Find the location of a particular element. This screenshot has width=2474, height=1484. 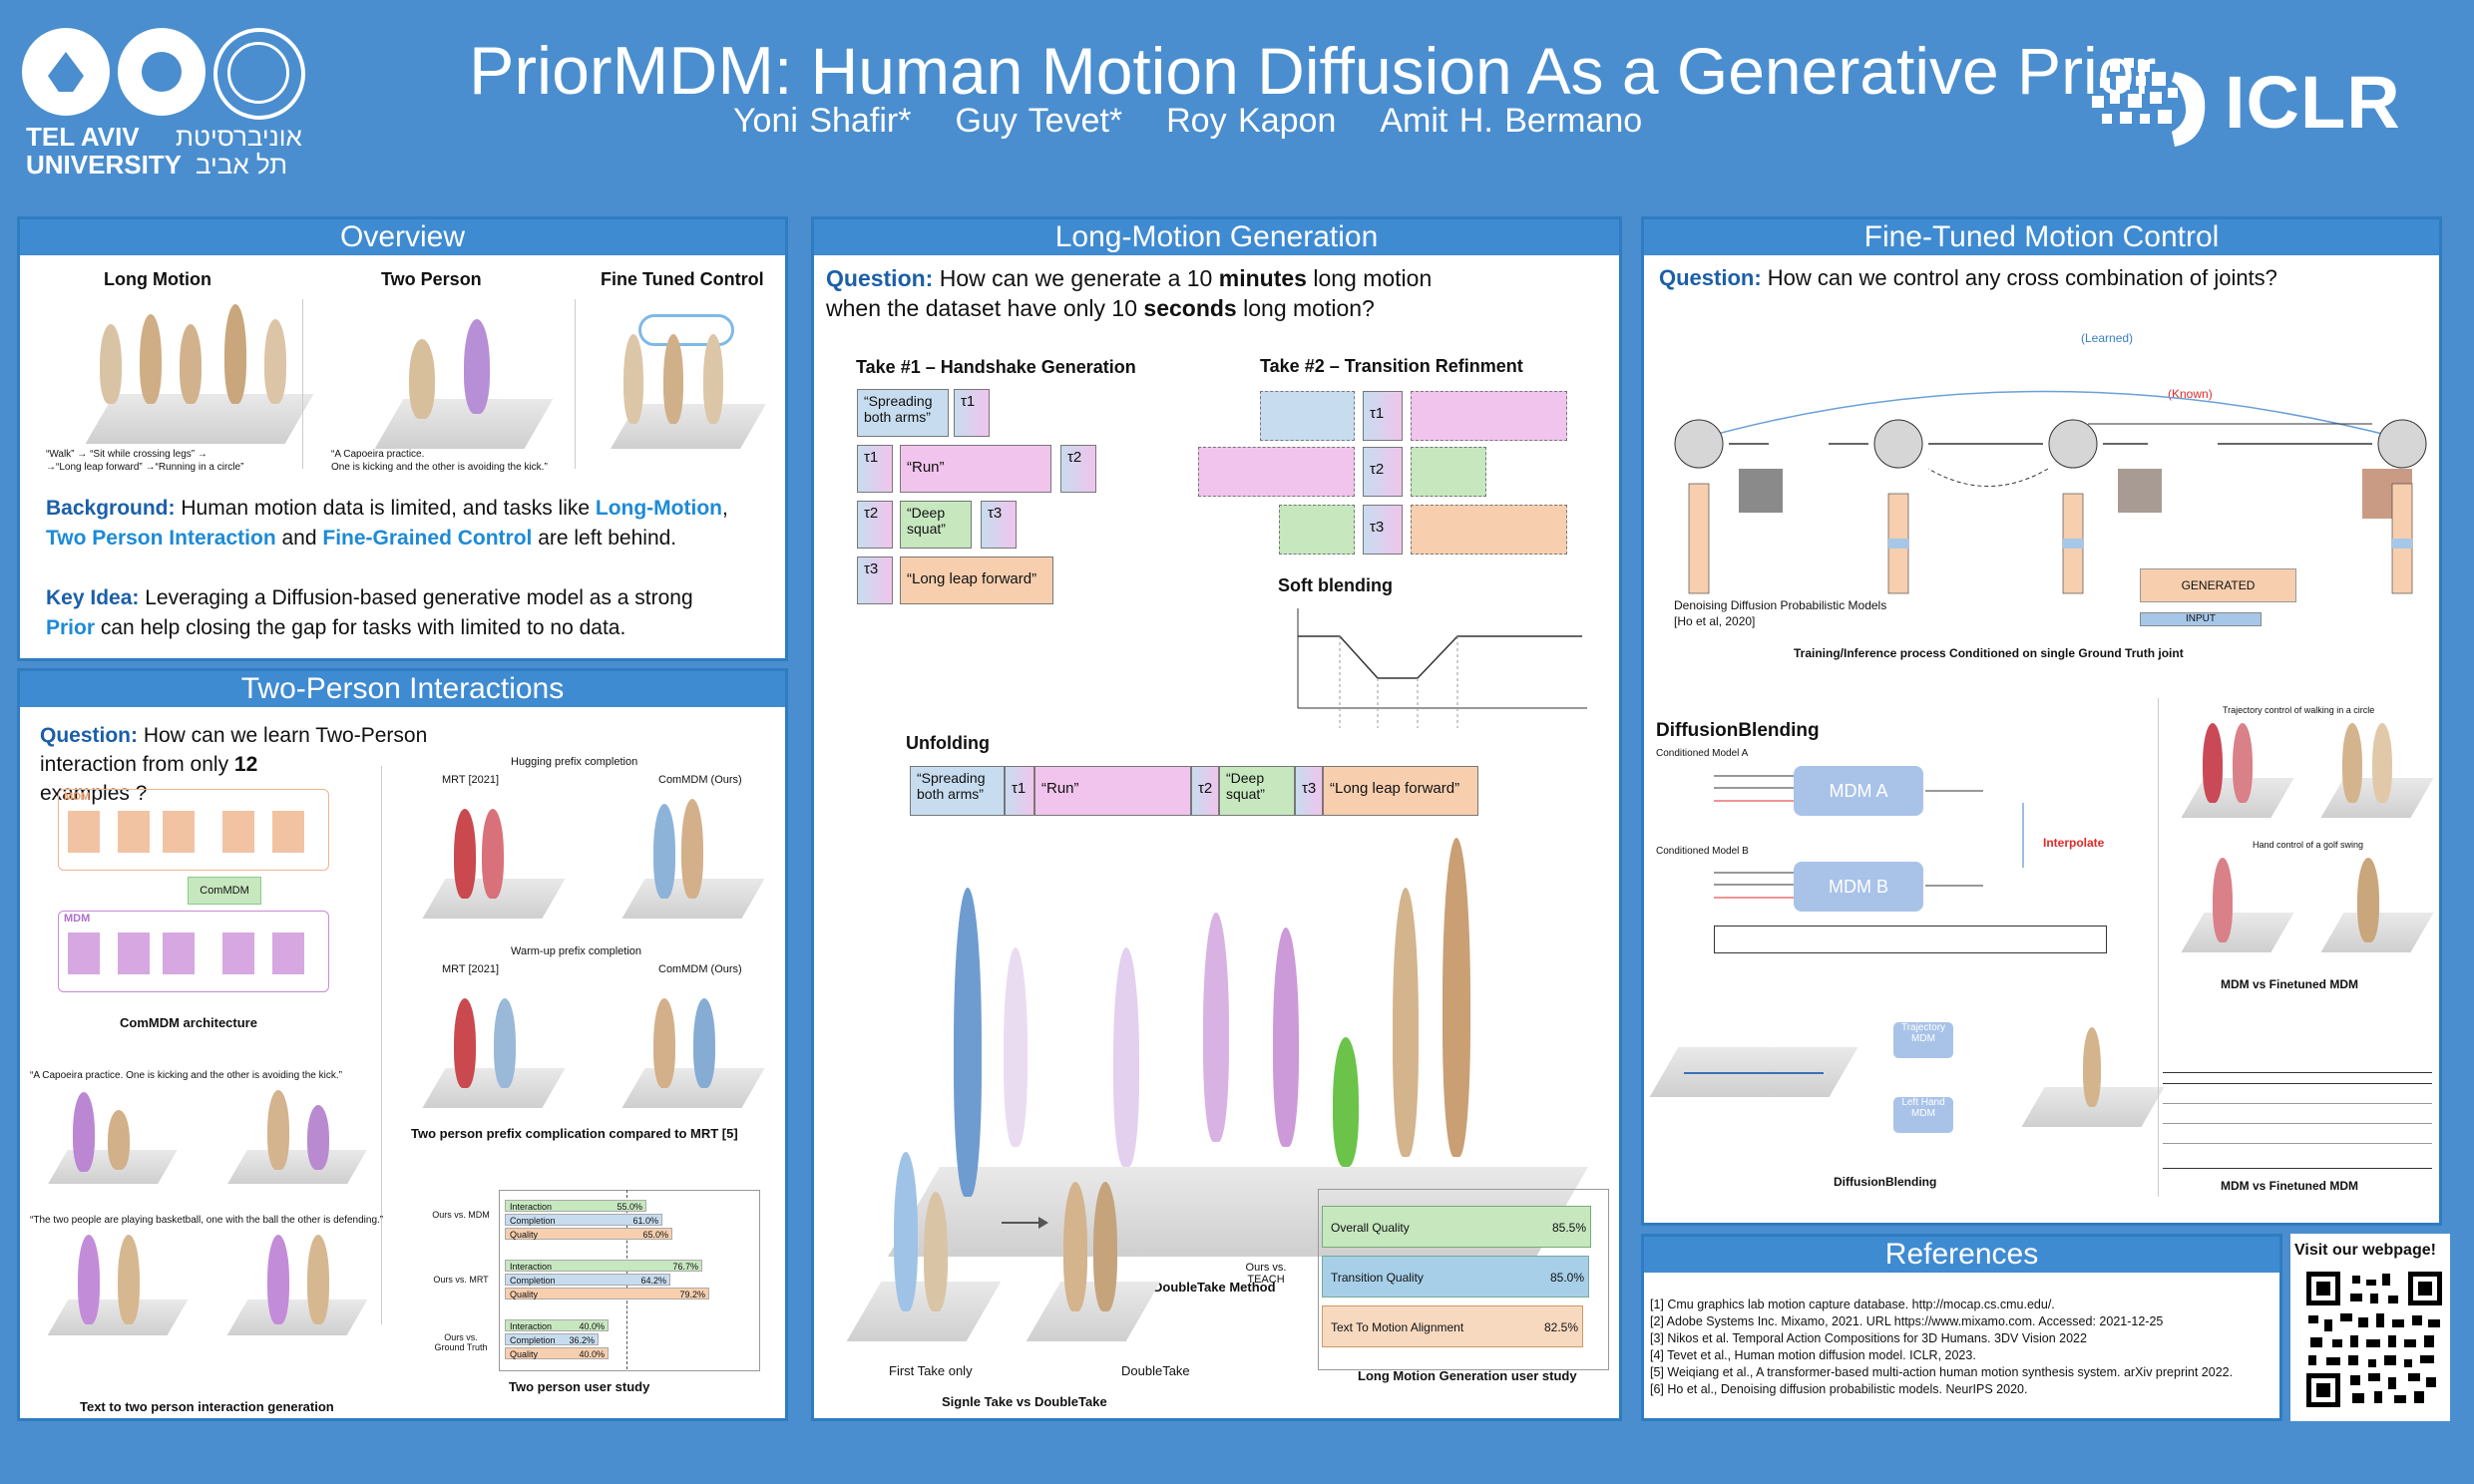

qr-code-link is located at coordinates (2374, 1339).